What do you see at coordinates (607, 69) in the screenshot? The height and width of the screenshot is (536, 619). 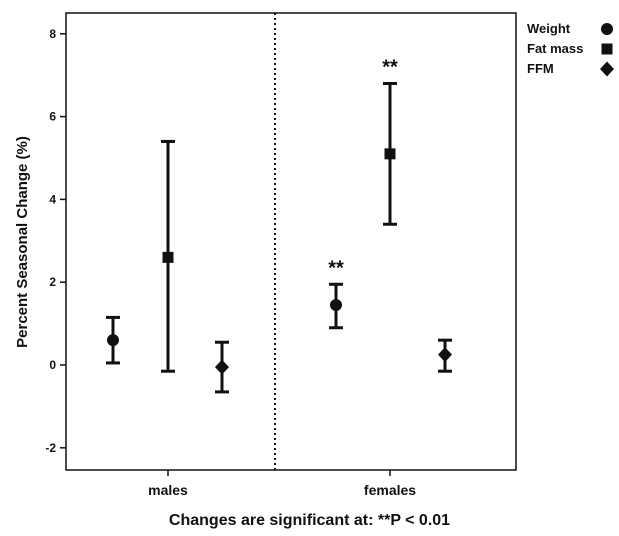 I see `legend-marker-diamond` at bounding box center [607, 69].